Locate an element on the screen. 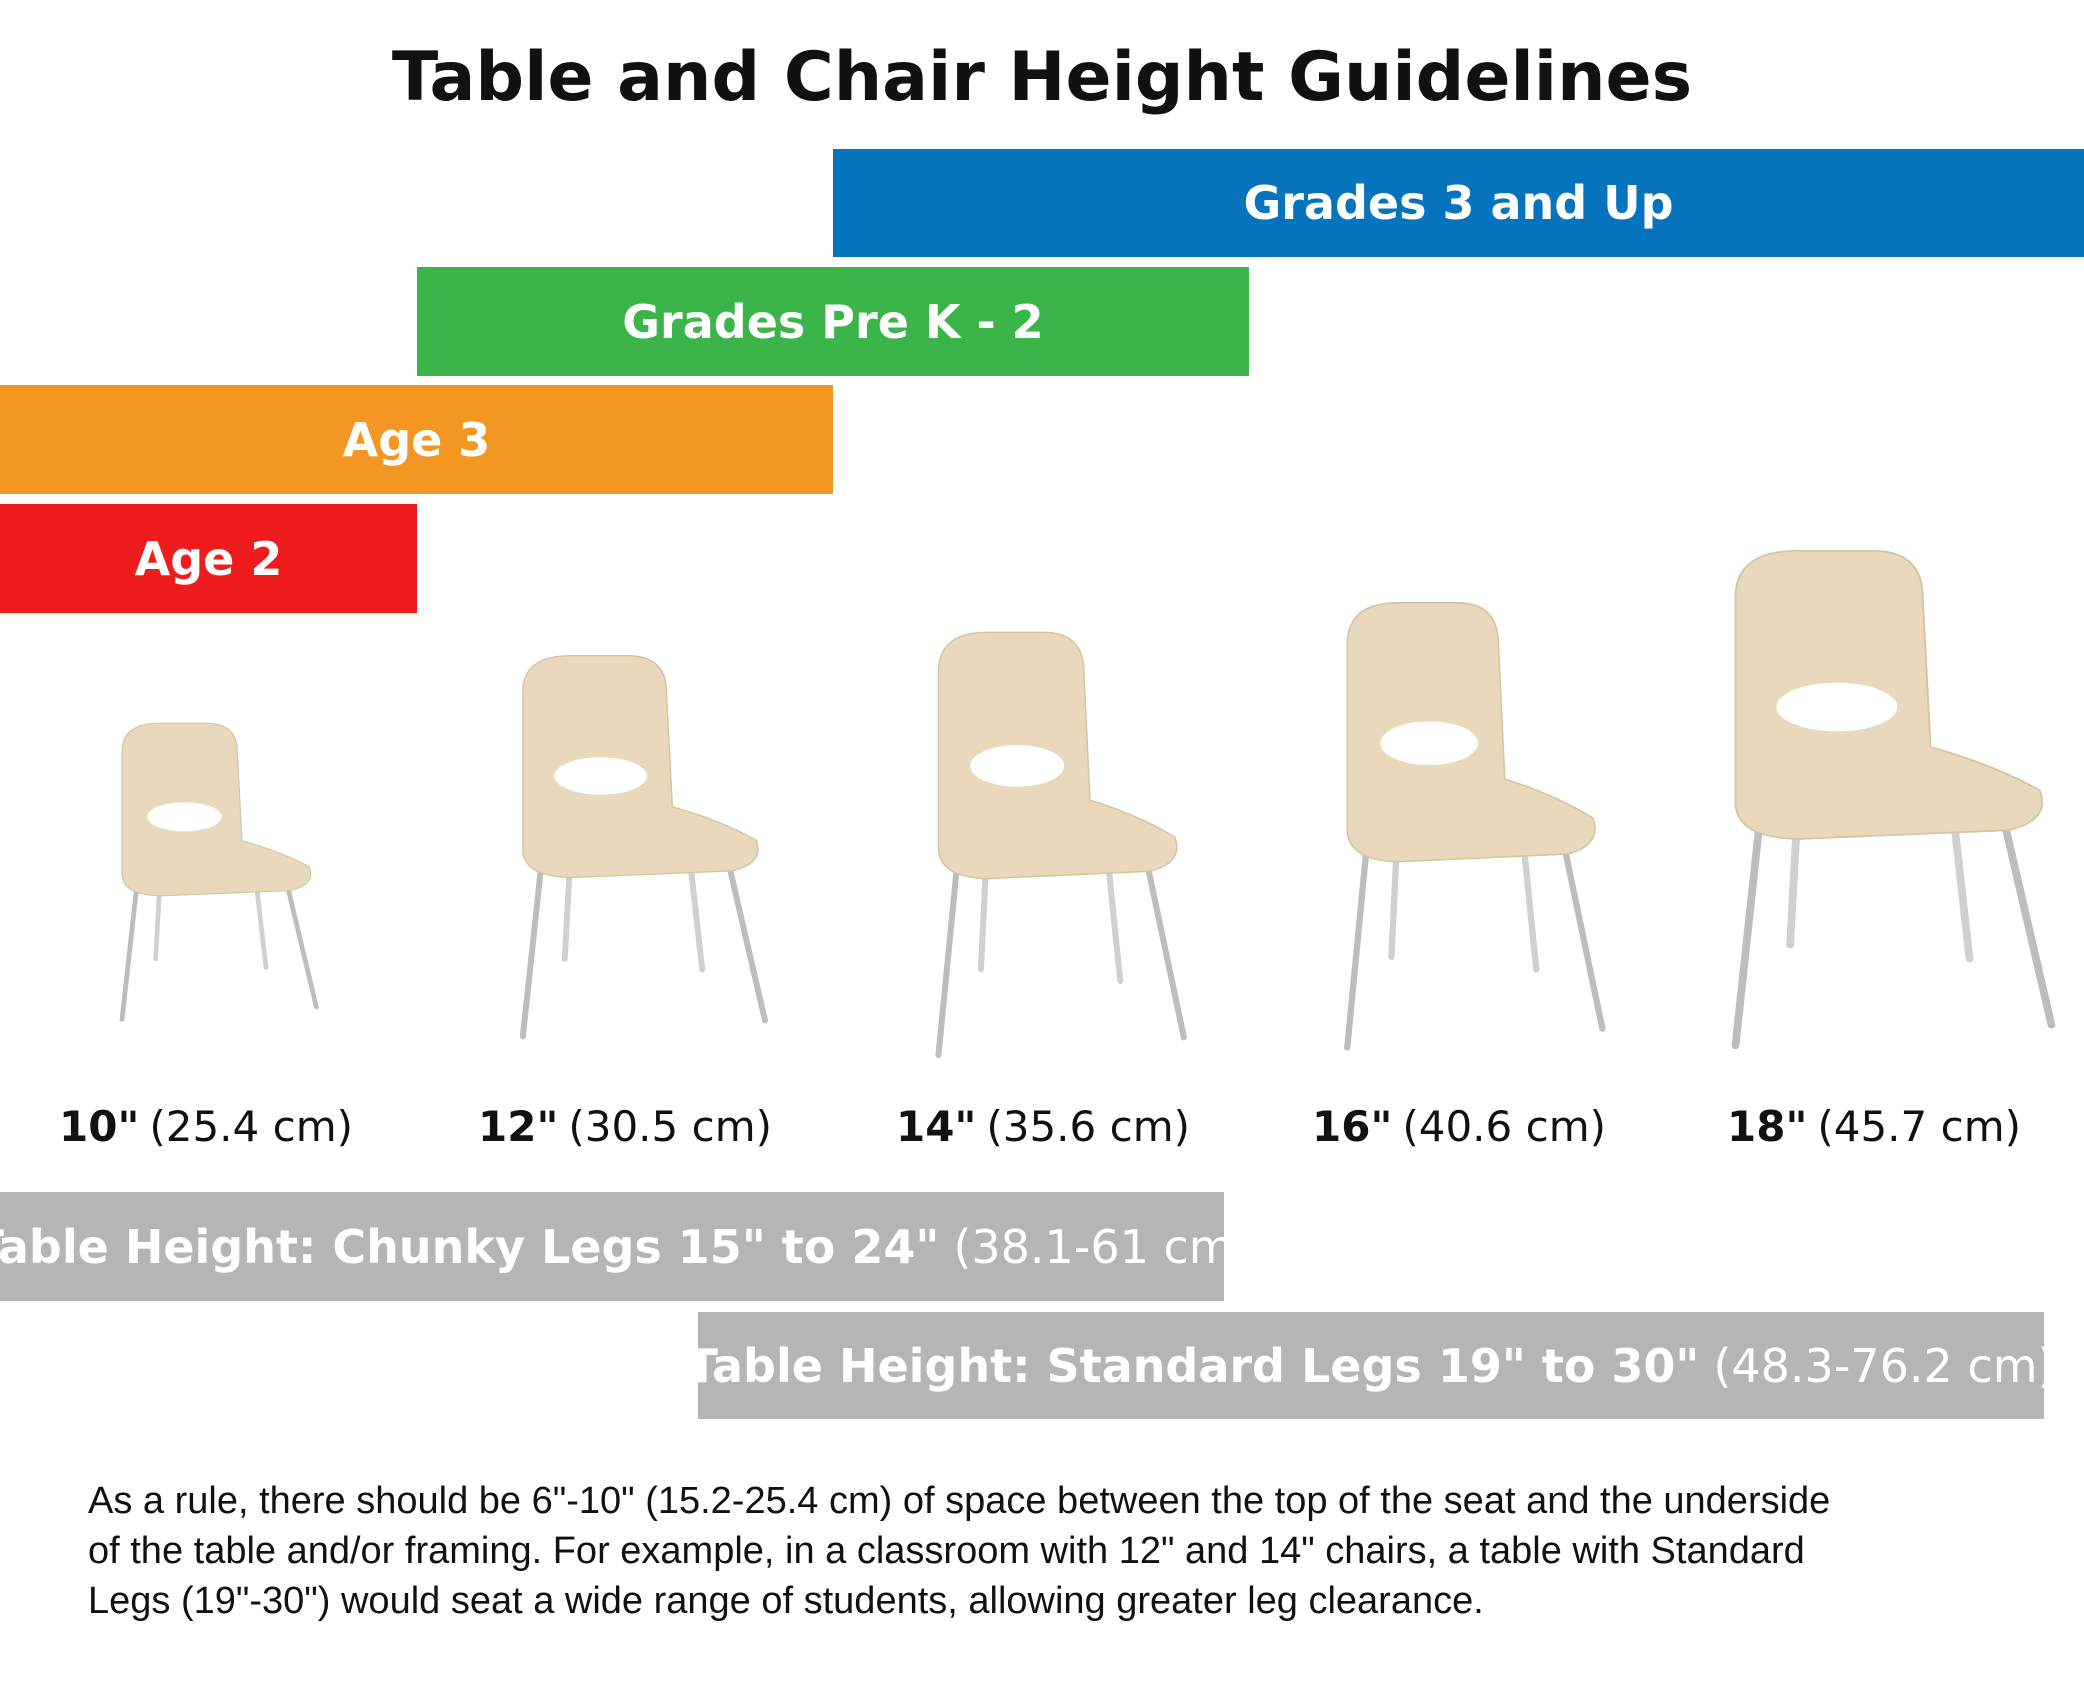 The width and height of the screenshot is (2084, 1693). age-band: Age 2 is located at coordinates (208, 558).